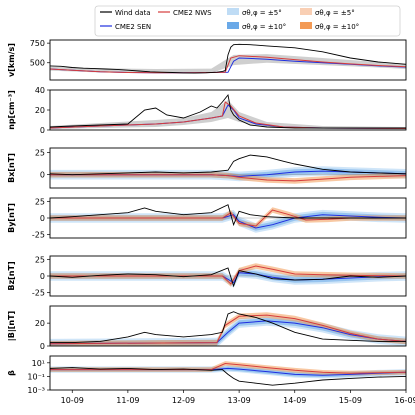  I want to click on series-wind-np, so click(228, 111).